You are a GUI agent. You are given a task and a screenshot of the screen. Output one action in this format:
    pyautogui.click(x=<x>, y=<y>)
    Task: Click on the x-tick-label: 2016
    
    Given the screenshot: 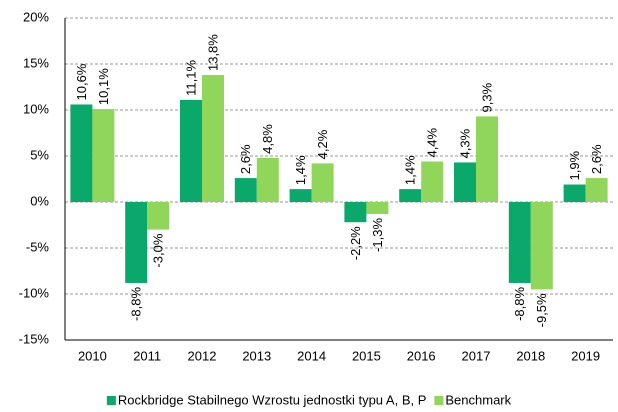 What is the action you would take?
    pyautogui.click(x=421, y=355)
    